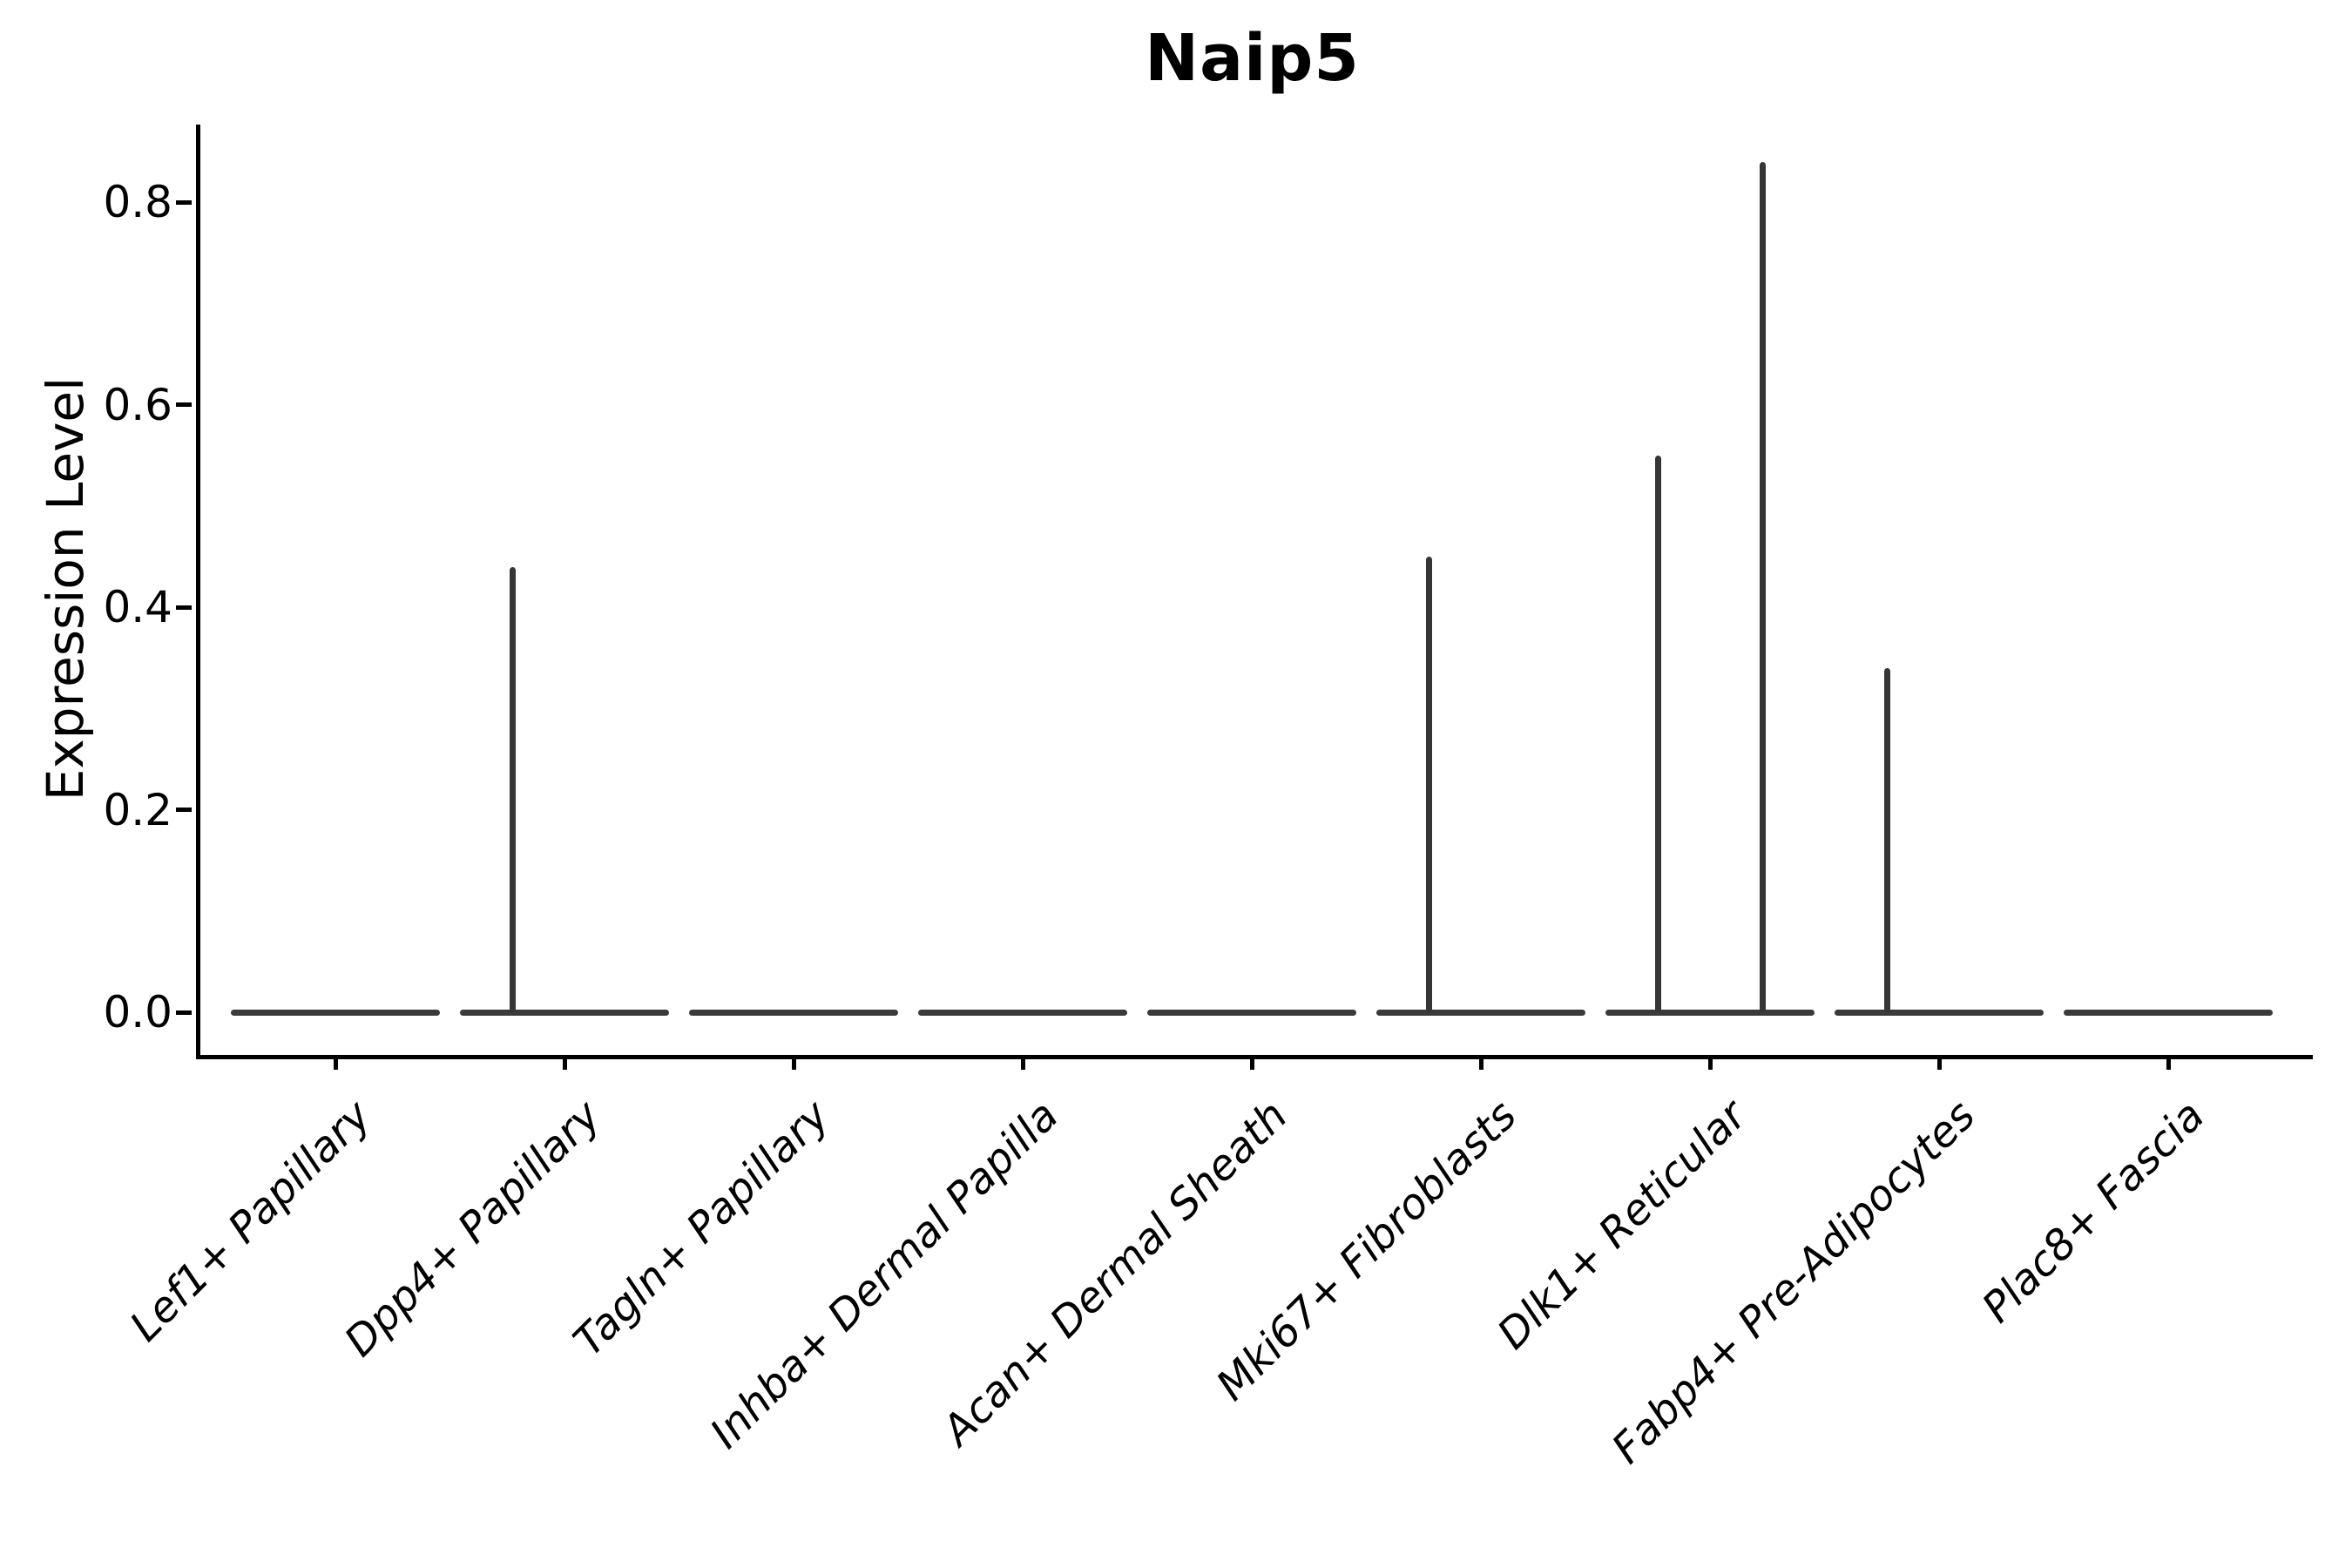  I want to click on x-tick-label: Dlk1+ Reticular, so click(1621, 1225).